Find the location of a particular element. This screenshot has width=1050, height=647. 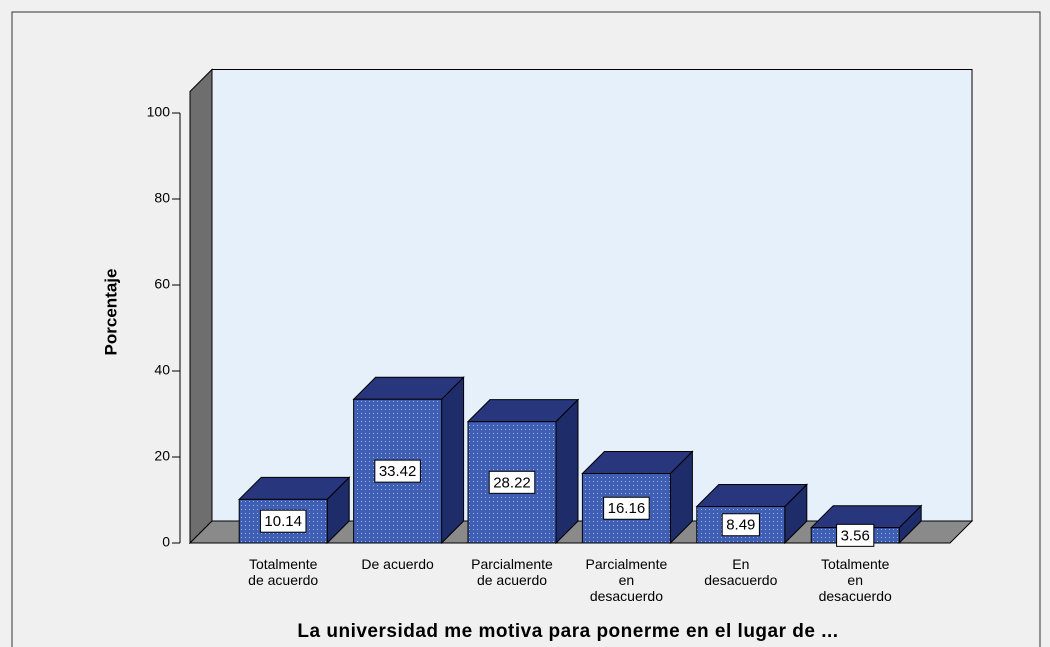

y-tick-label: 40 is located at coordinates (162, 370).